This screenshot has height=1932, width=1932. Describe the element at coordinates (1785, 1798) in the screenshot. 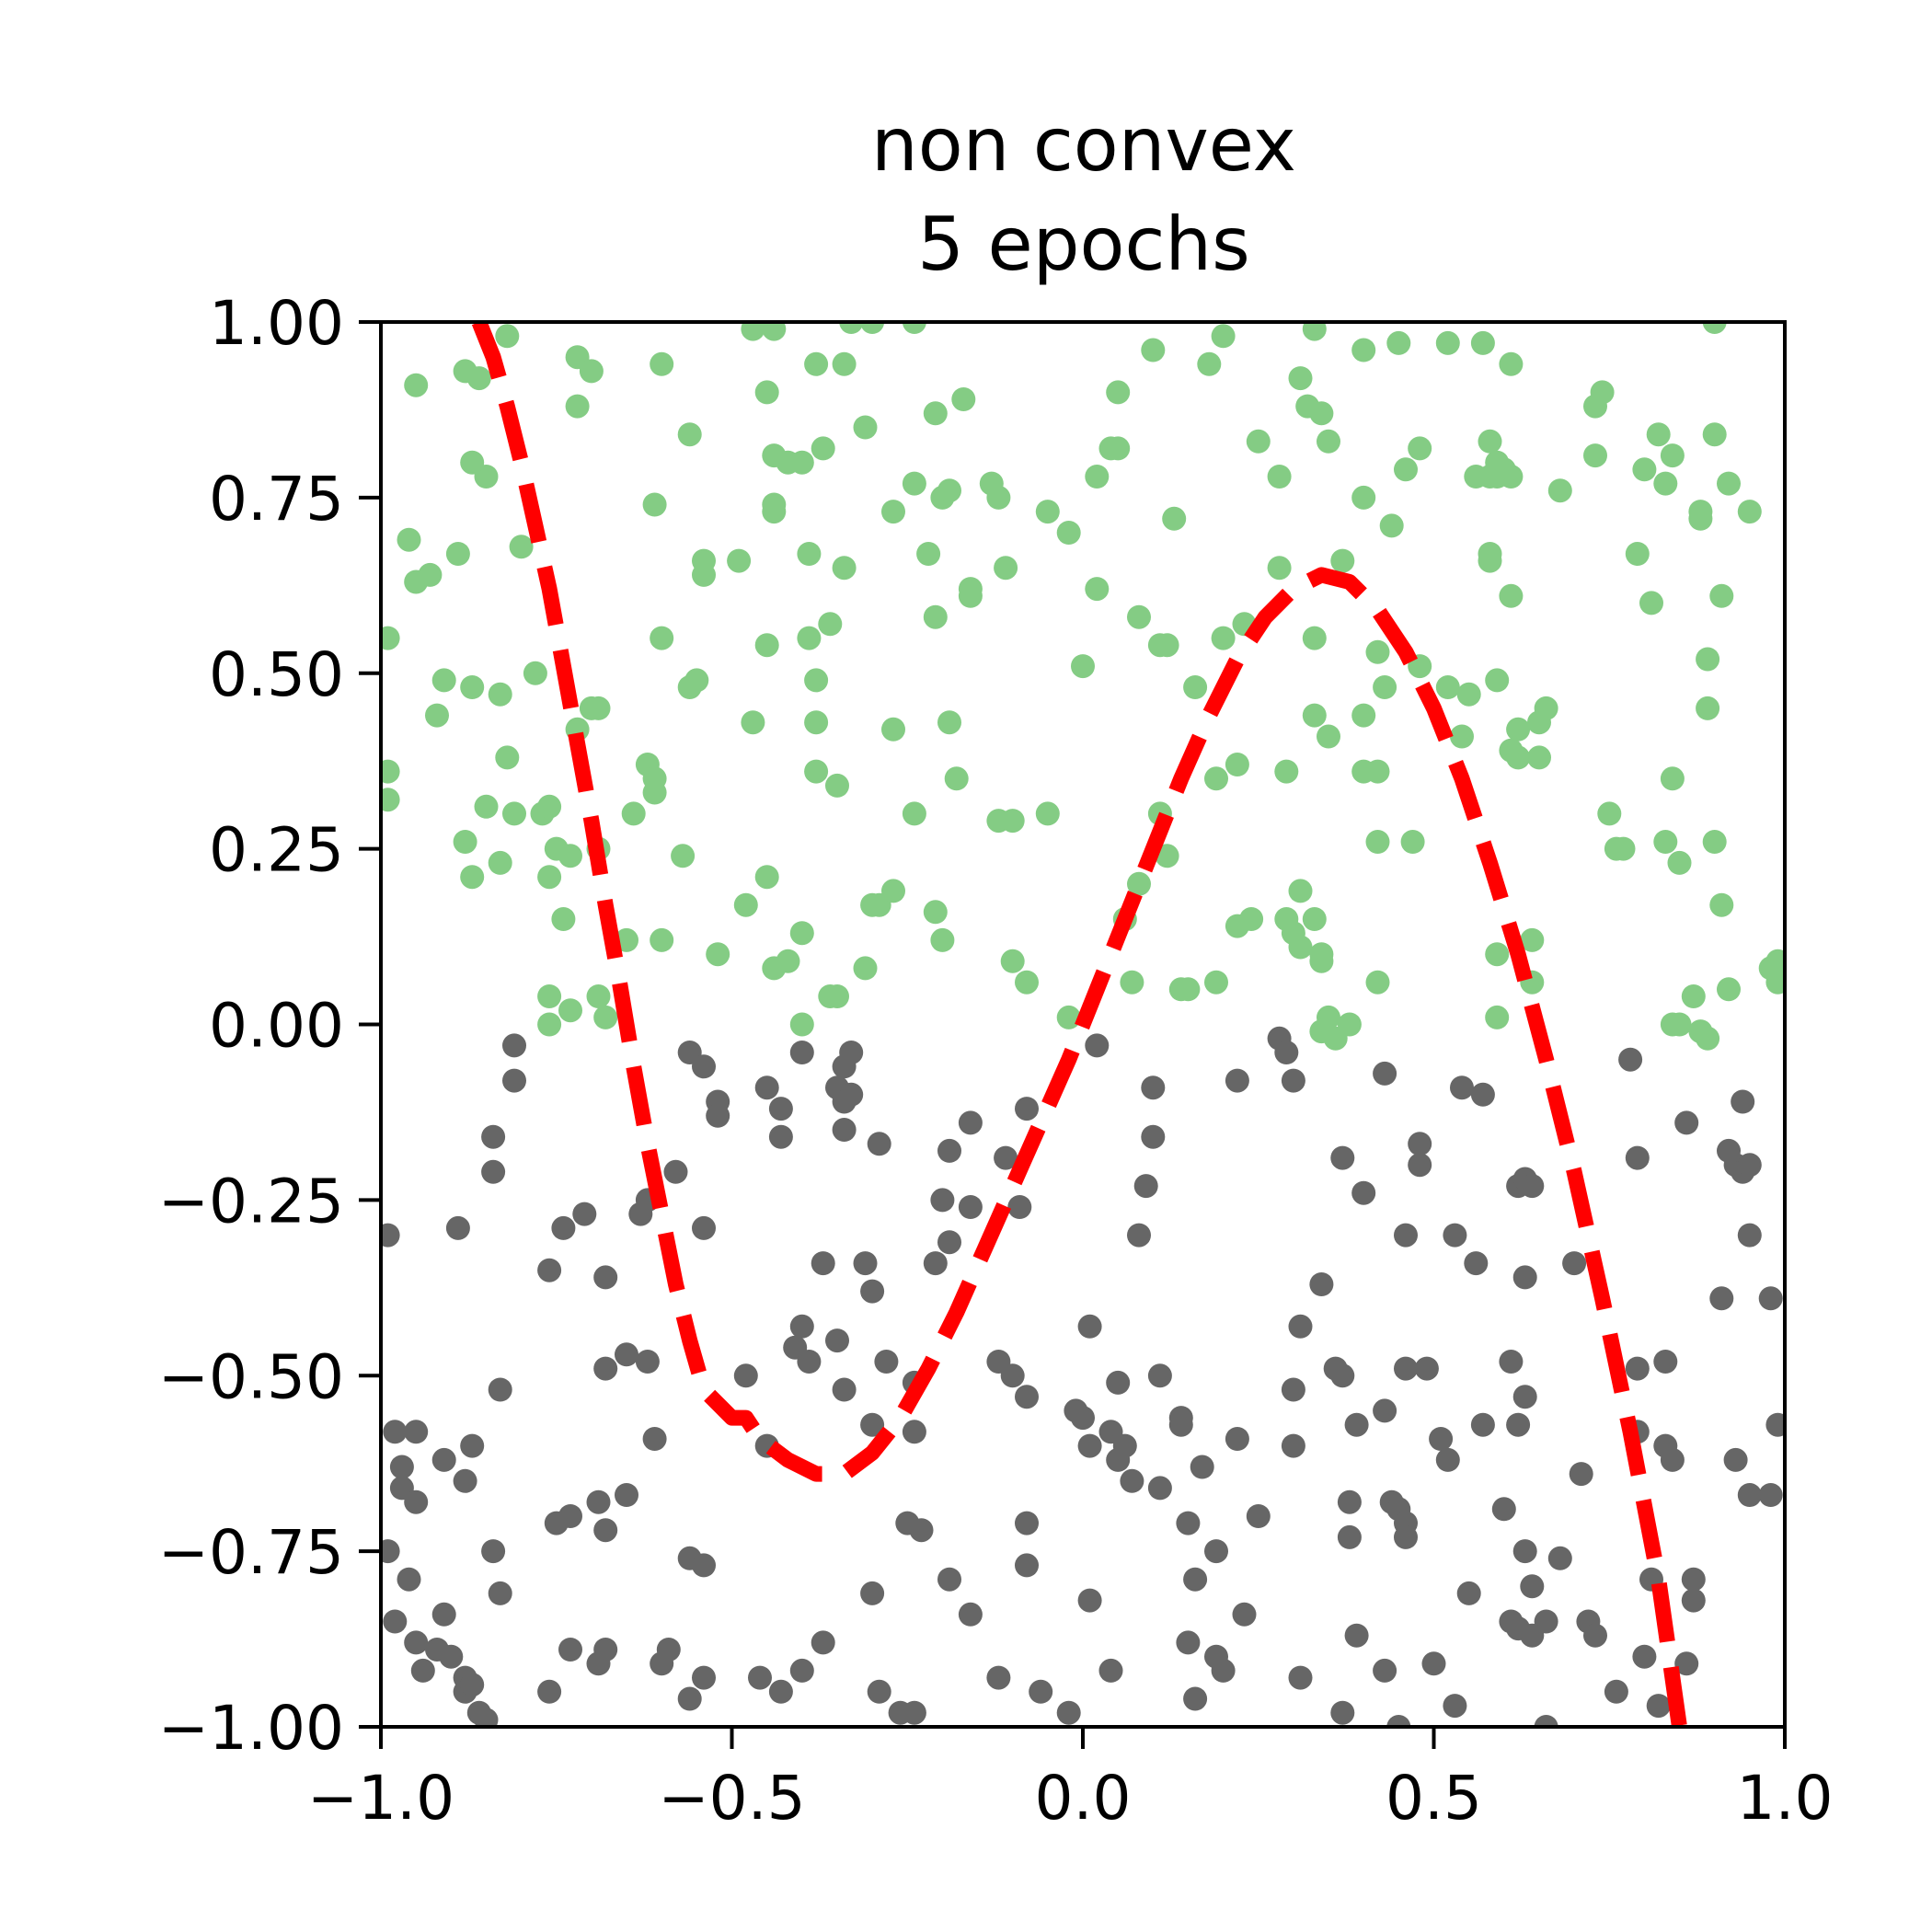

I see `x-tick-label: 1.0` at that location.